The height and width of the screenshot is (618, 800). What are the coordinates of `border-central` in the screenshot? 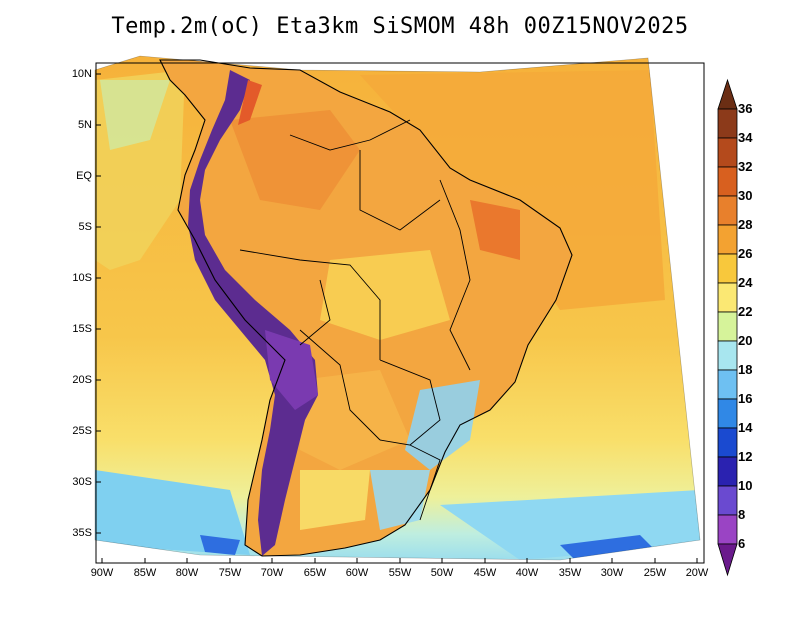 It's located at (310, 304).